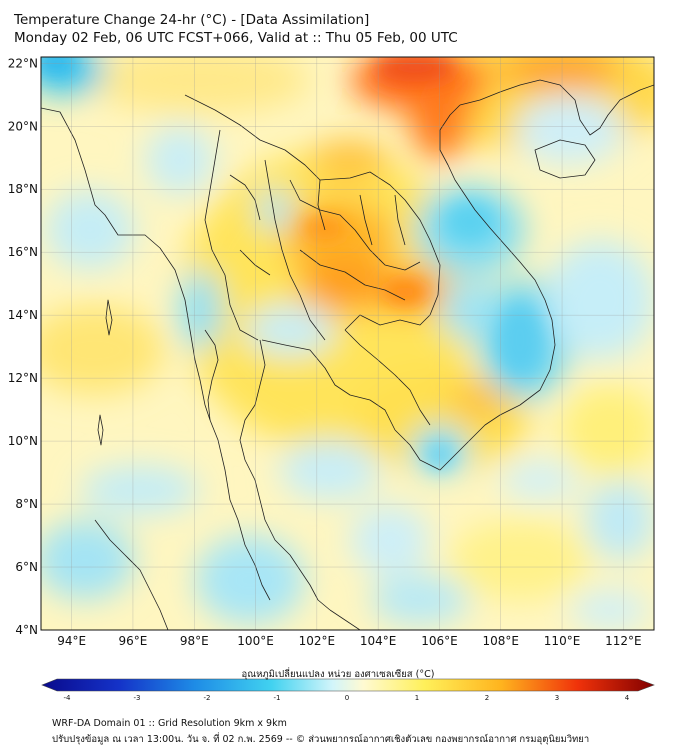 The height and width of the screenshot is (756, 676). I want to click on latitude-label: 12°N, so click(23, 378).